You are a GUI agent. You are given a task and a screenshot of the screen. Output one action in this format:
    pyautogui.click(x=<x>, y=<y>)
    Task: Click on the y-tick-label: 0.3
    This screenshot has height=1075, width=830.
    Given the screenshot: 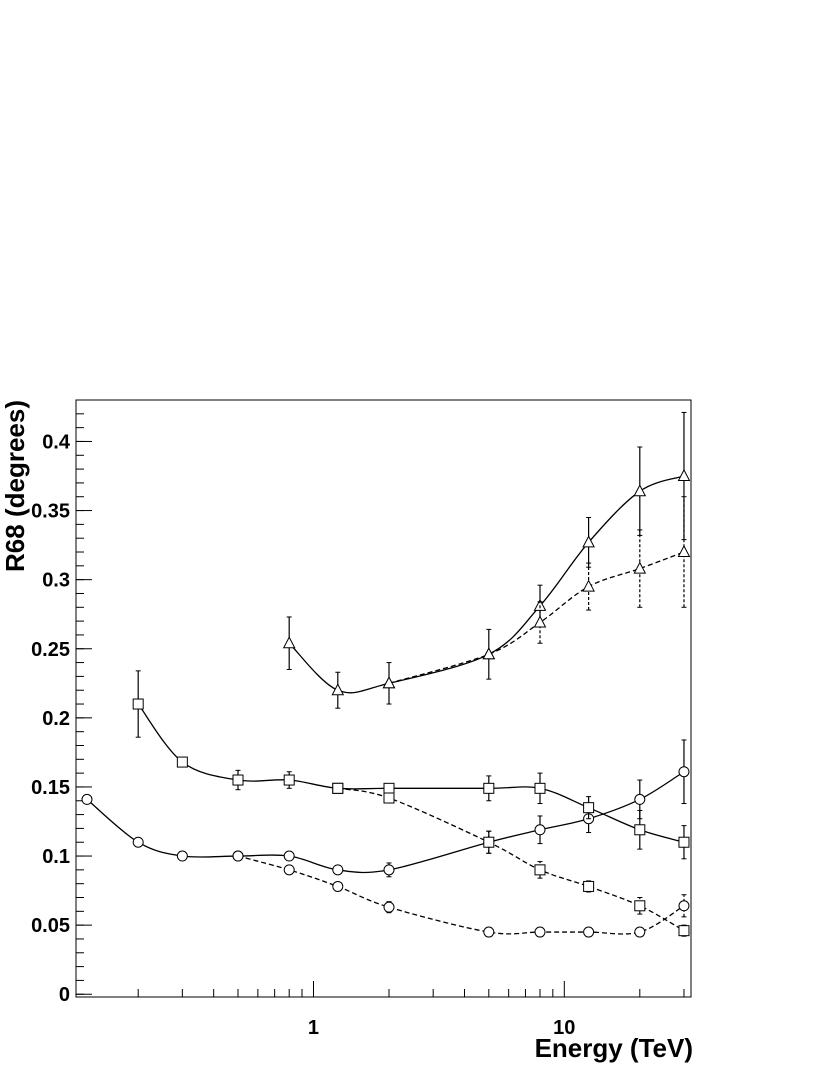 What is the action you would take?
    pyautogui.click(x=56, y=581)
    